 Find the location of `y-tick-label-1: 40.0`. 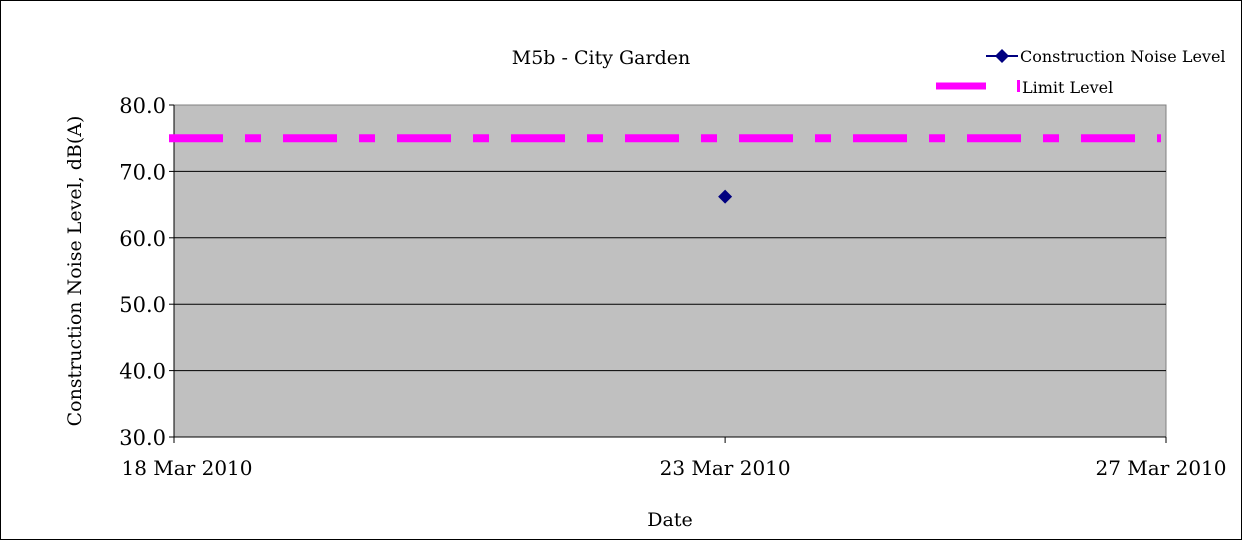

y-tick-label-1: 40.0 is located at coordinates (142, 372).